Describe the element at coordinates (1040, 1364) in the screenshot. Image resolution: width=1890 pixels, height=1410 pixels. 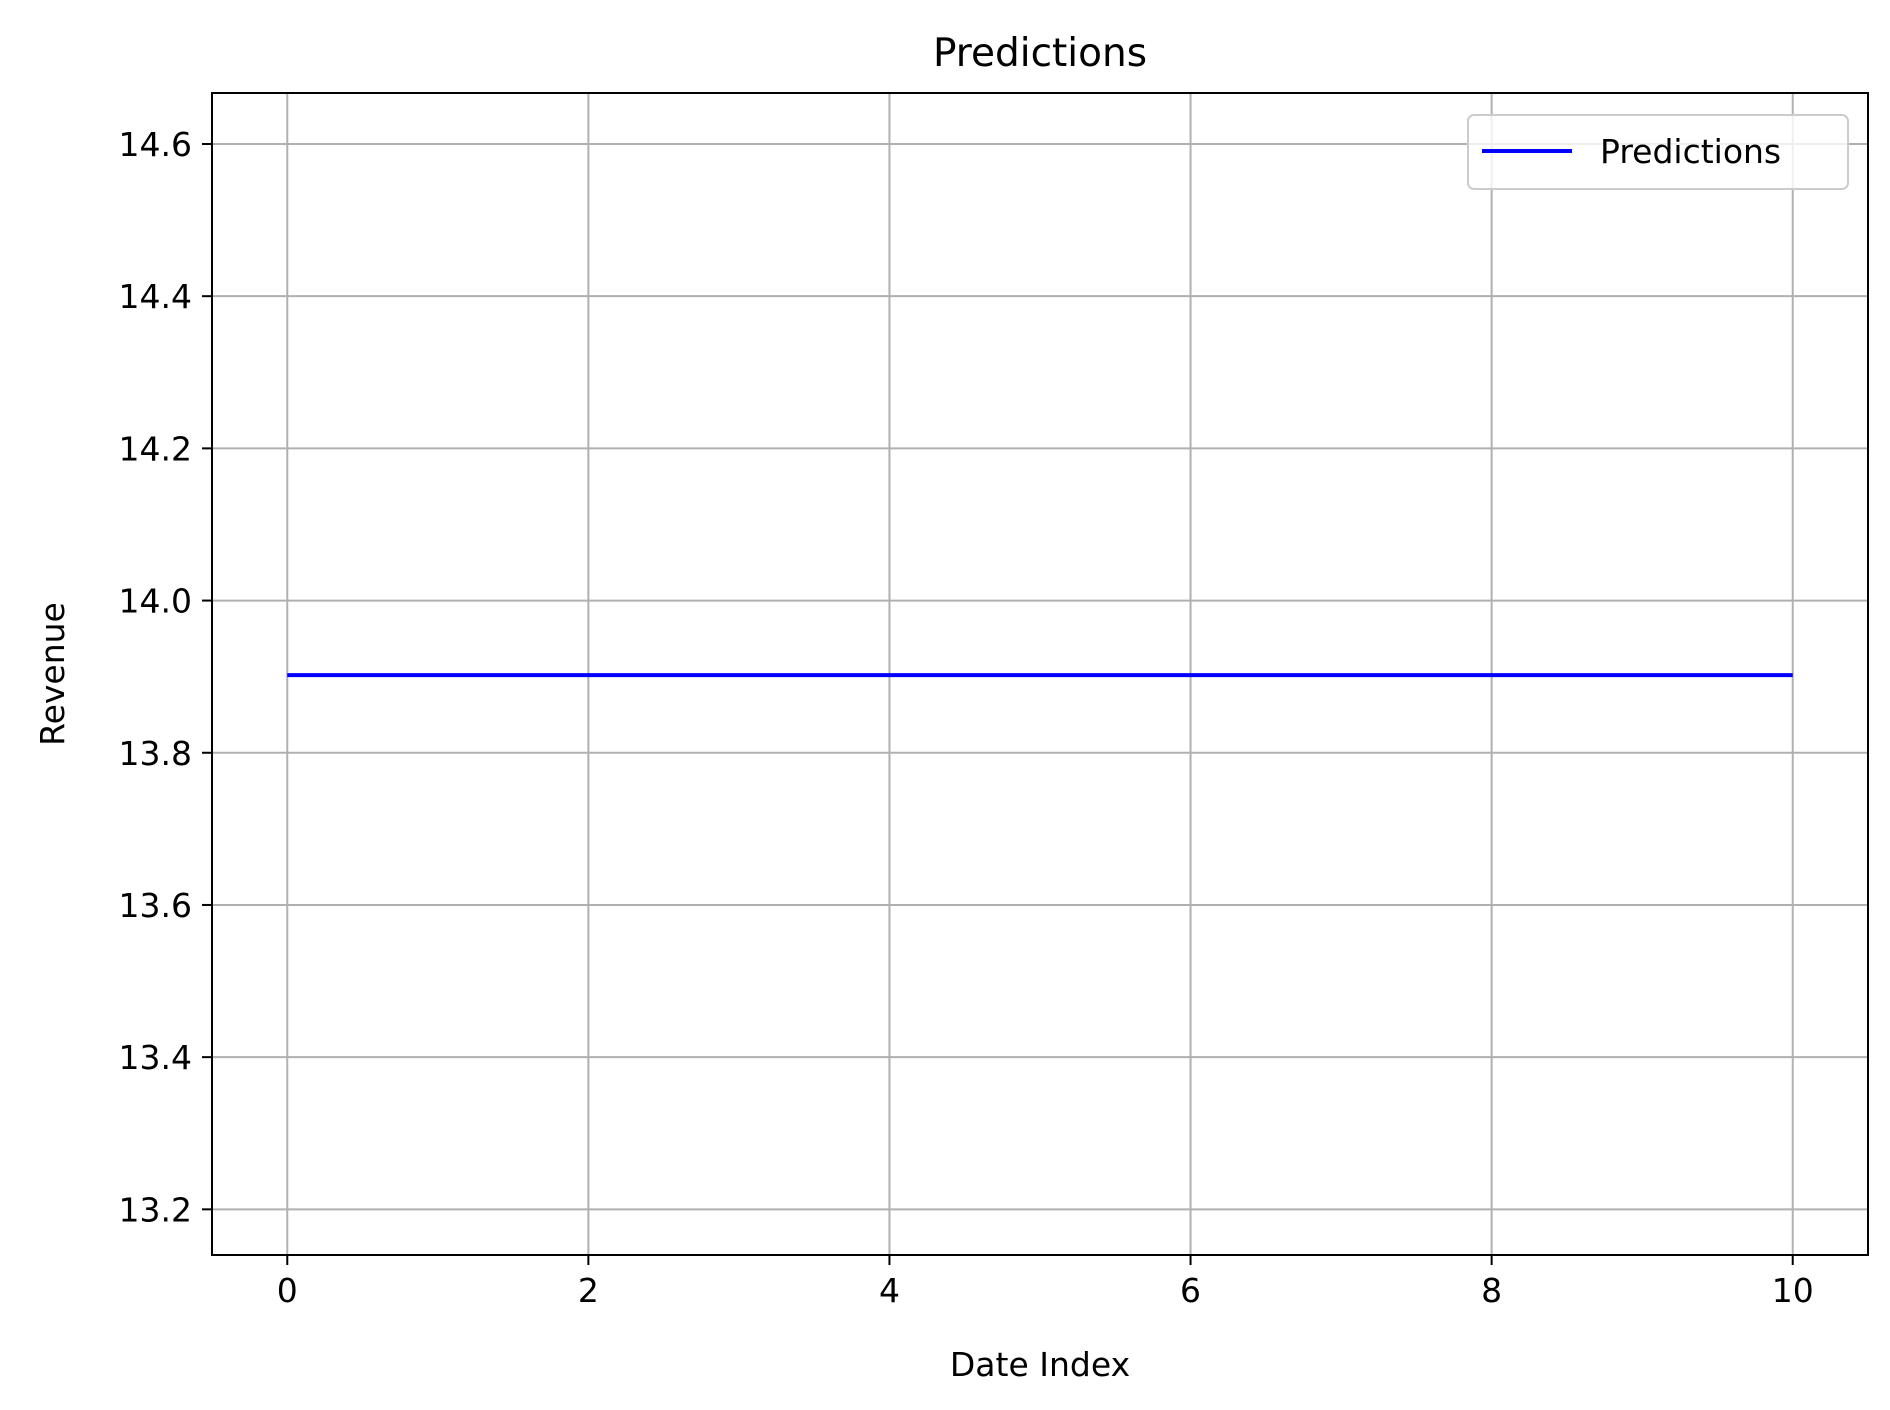
I see `x-axis-label: Date Index` at that location.